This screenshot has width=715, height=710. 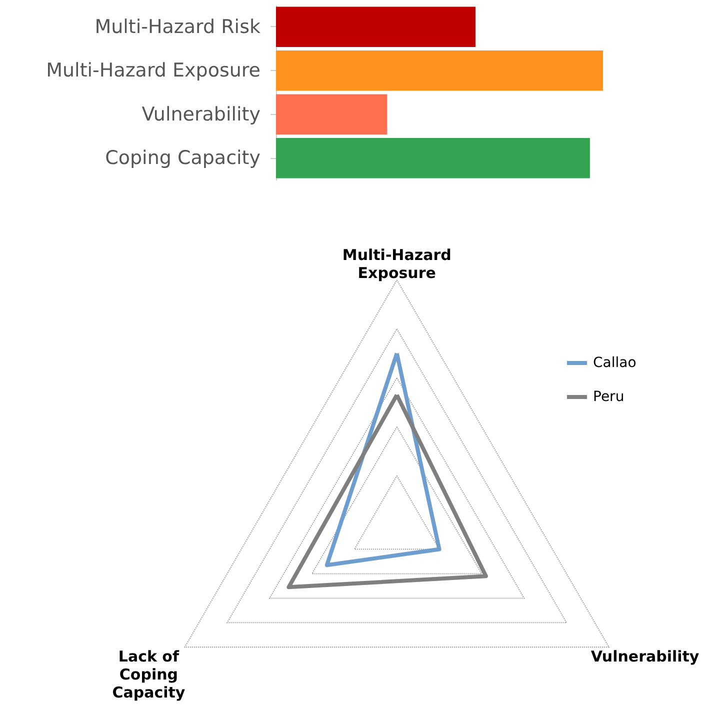 I want to click on y-tick-label: Multi-Hazard Risk, so click(x=177, y=27).